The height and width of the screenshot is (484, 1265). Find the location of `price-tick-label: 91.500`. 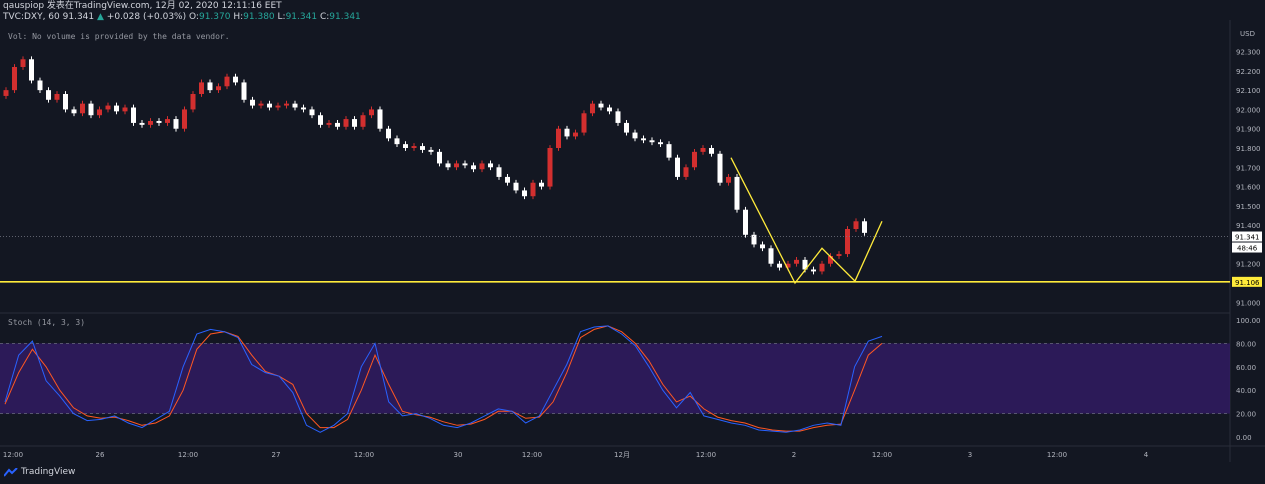

price-tick-label: 91.500 is located at coordinates (1248, 207).